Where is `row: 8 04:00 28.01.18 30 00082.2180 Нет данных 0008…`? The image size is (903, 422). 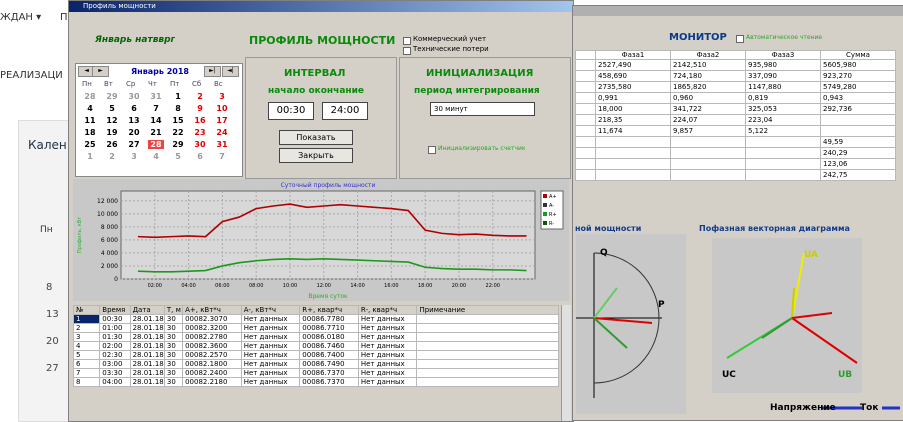 row: 8 04:00 28.01.18 30 00082.2180 Нет данных 0008… is located at coordinates (316, 382).